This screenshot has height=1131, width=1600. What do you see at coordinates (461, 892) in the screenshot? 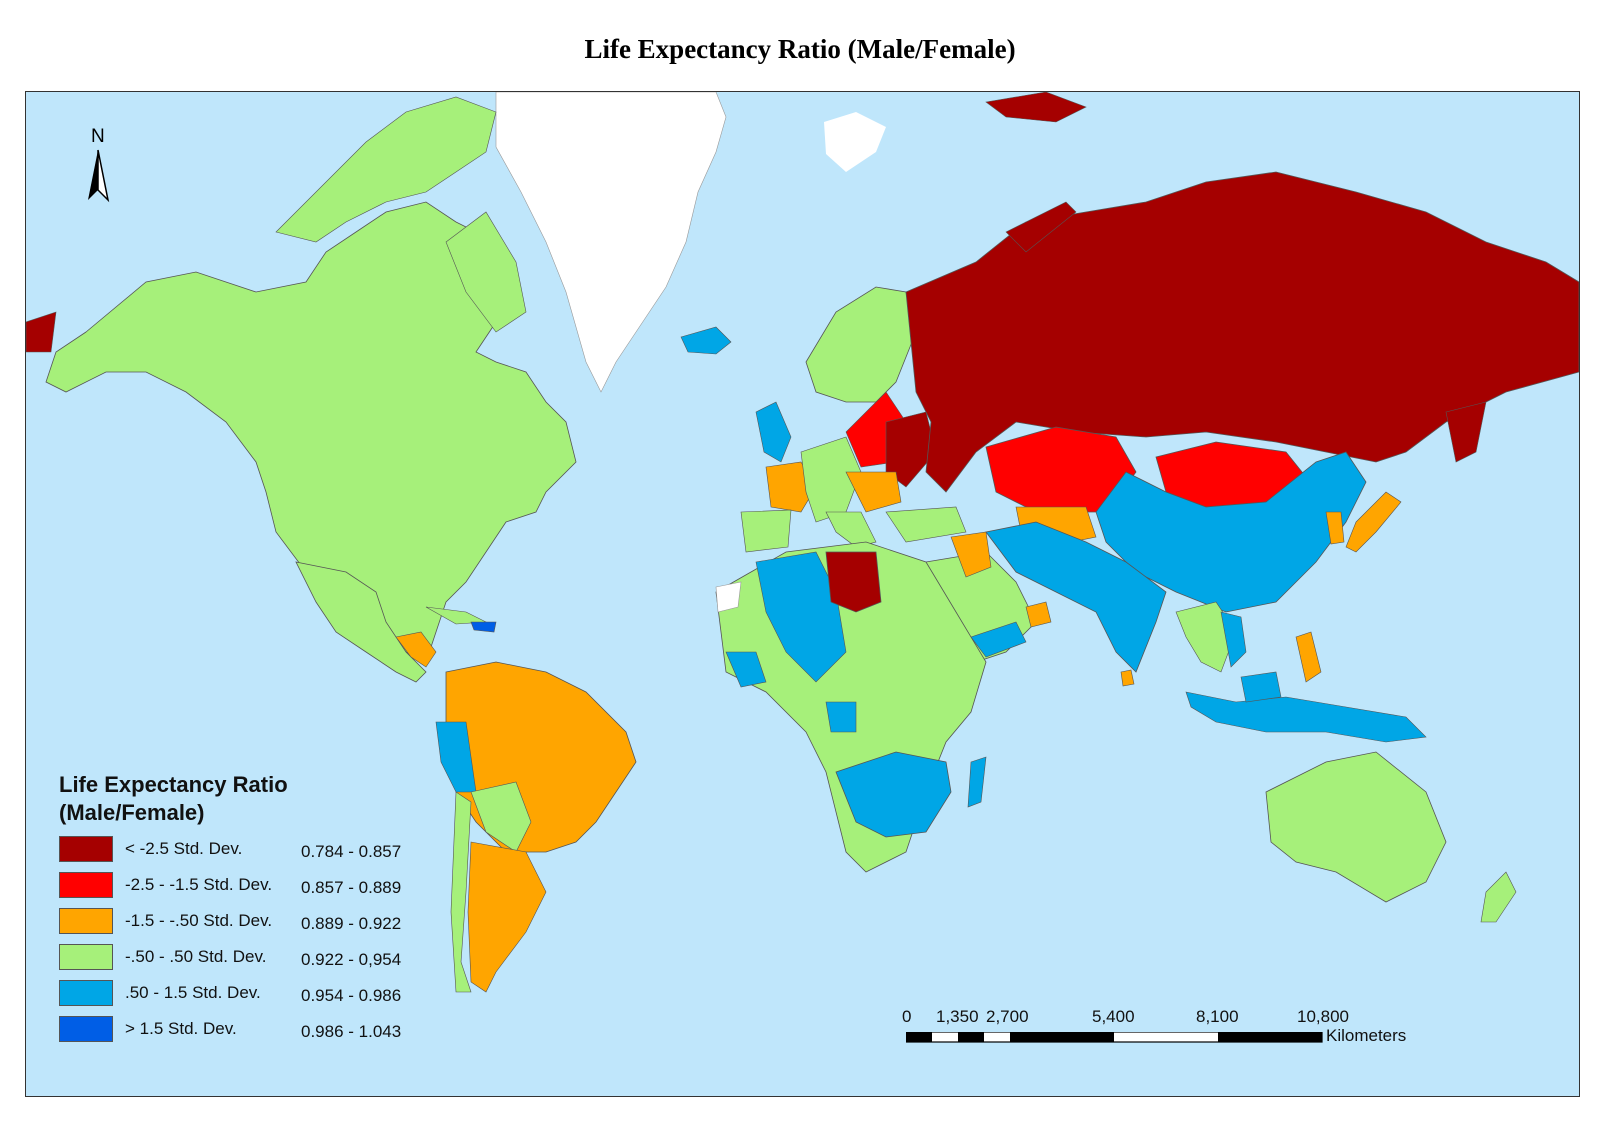
I see `chile` at bounding box center [461, 892].